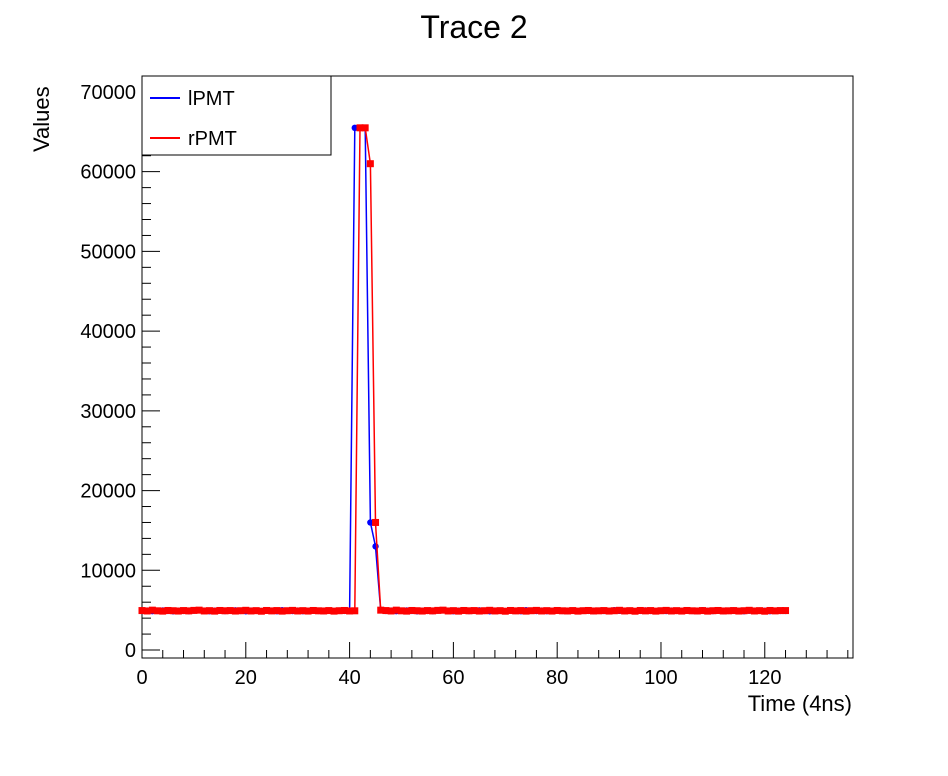 This screenshot has height=776, width=948. What do you see at coordinates (349, 678) in the screenshot?
I see `x-tick-label: 40` at bounding box center [349, 678].